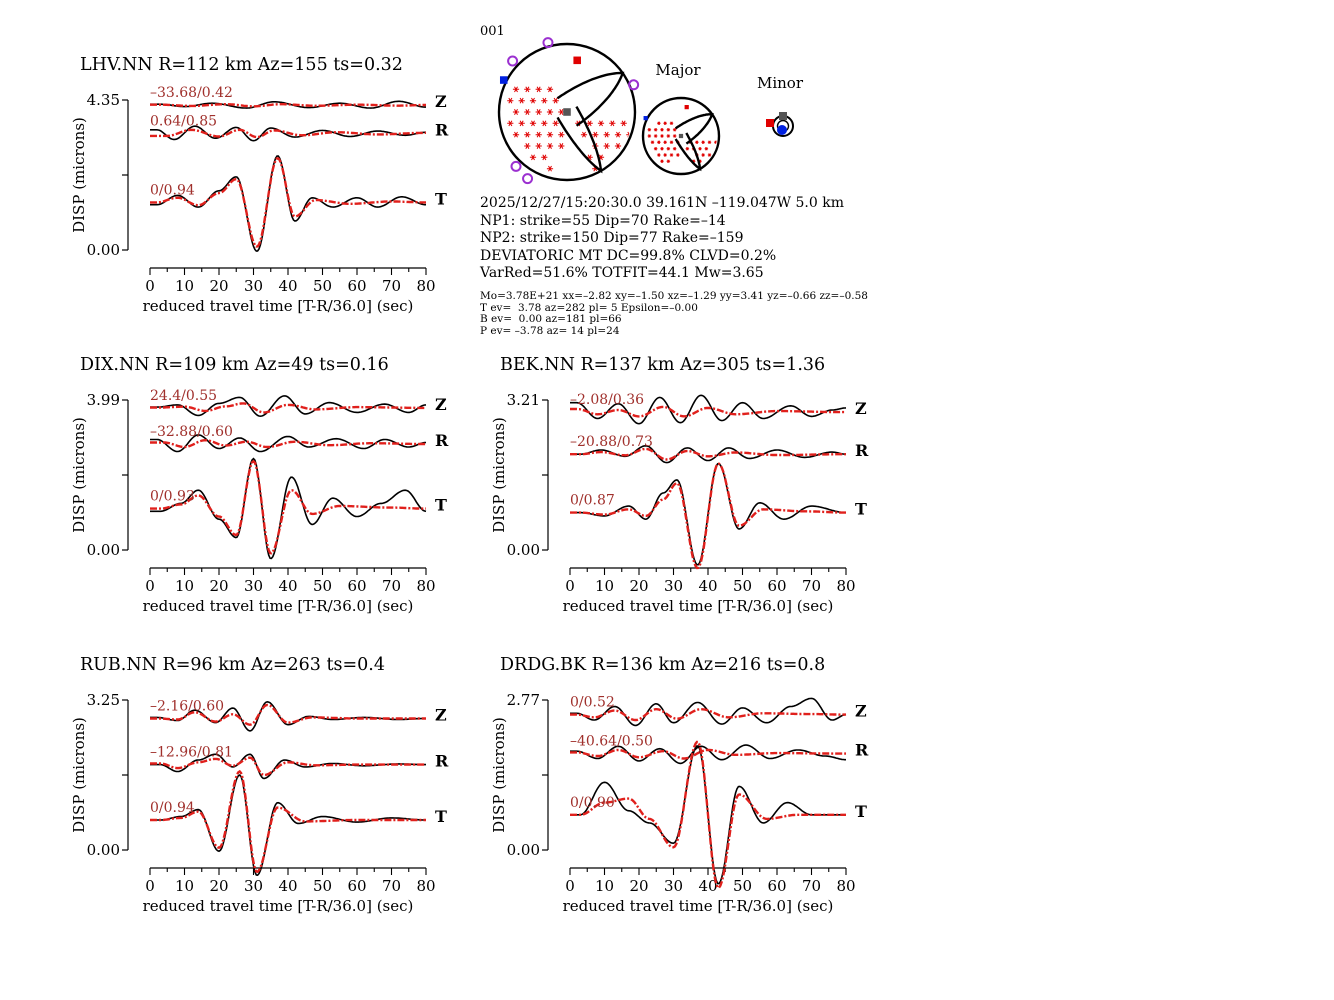 Image resolution: width=1334 pixels, height=1000 pixels. Describe the element at coordinates (191, 432) in the screenshot. I see `shift-correlation-label: –32.88/0.60` at that location.